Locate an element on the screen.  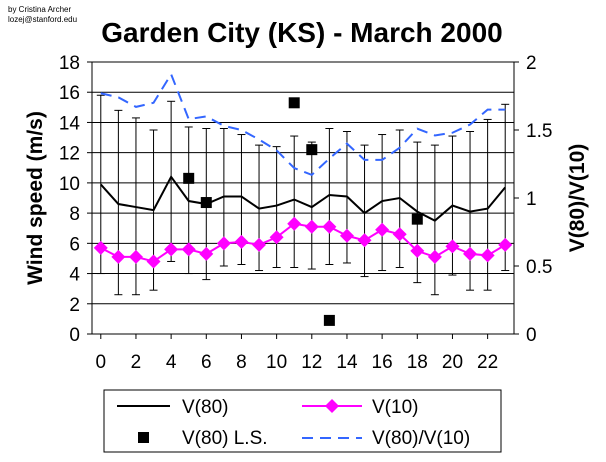
y-tick-label: 8 is located at coordinates (74, 214).